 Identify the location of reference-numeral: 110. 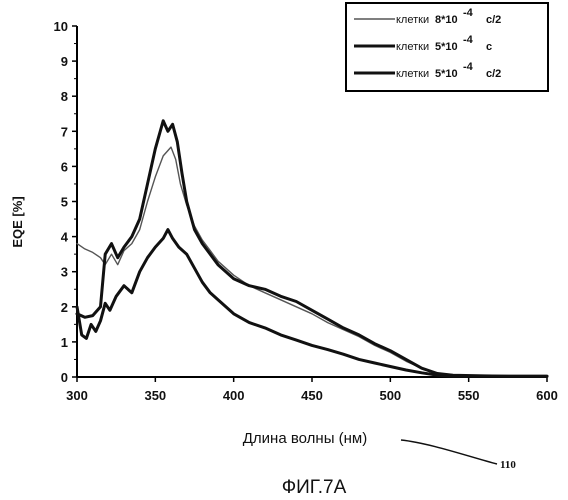
(508, 465).